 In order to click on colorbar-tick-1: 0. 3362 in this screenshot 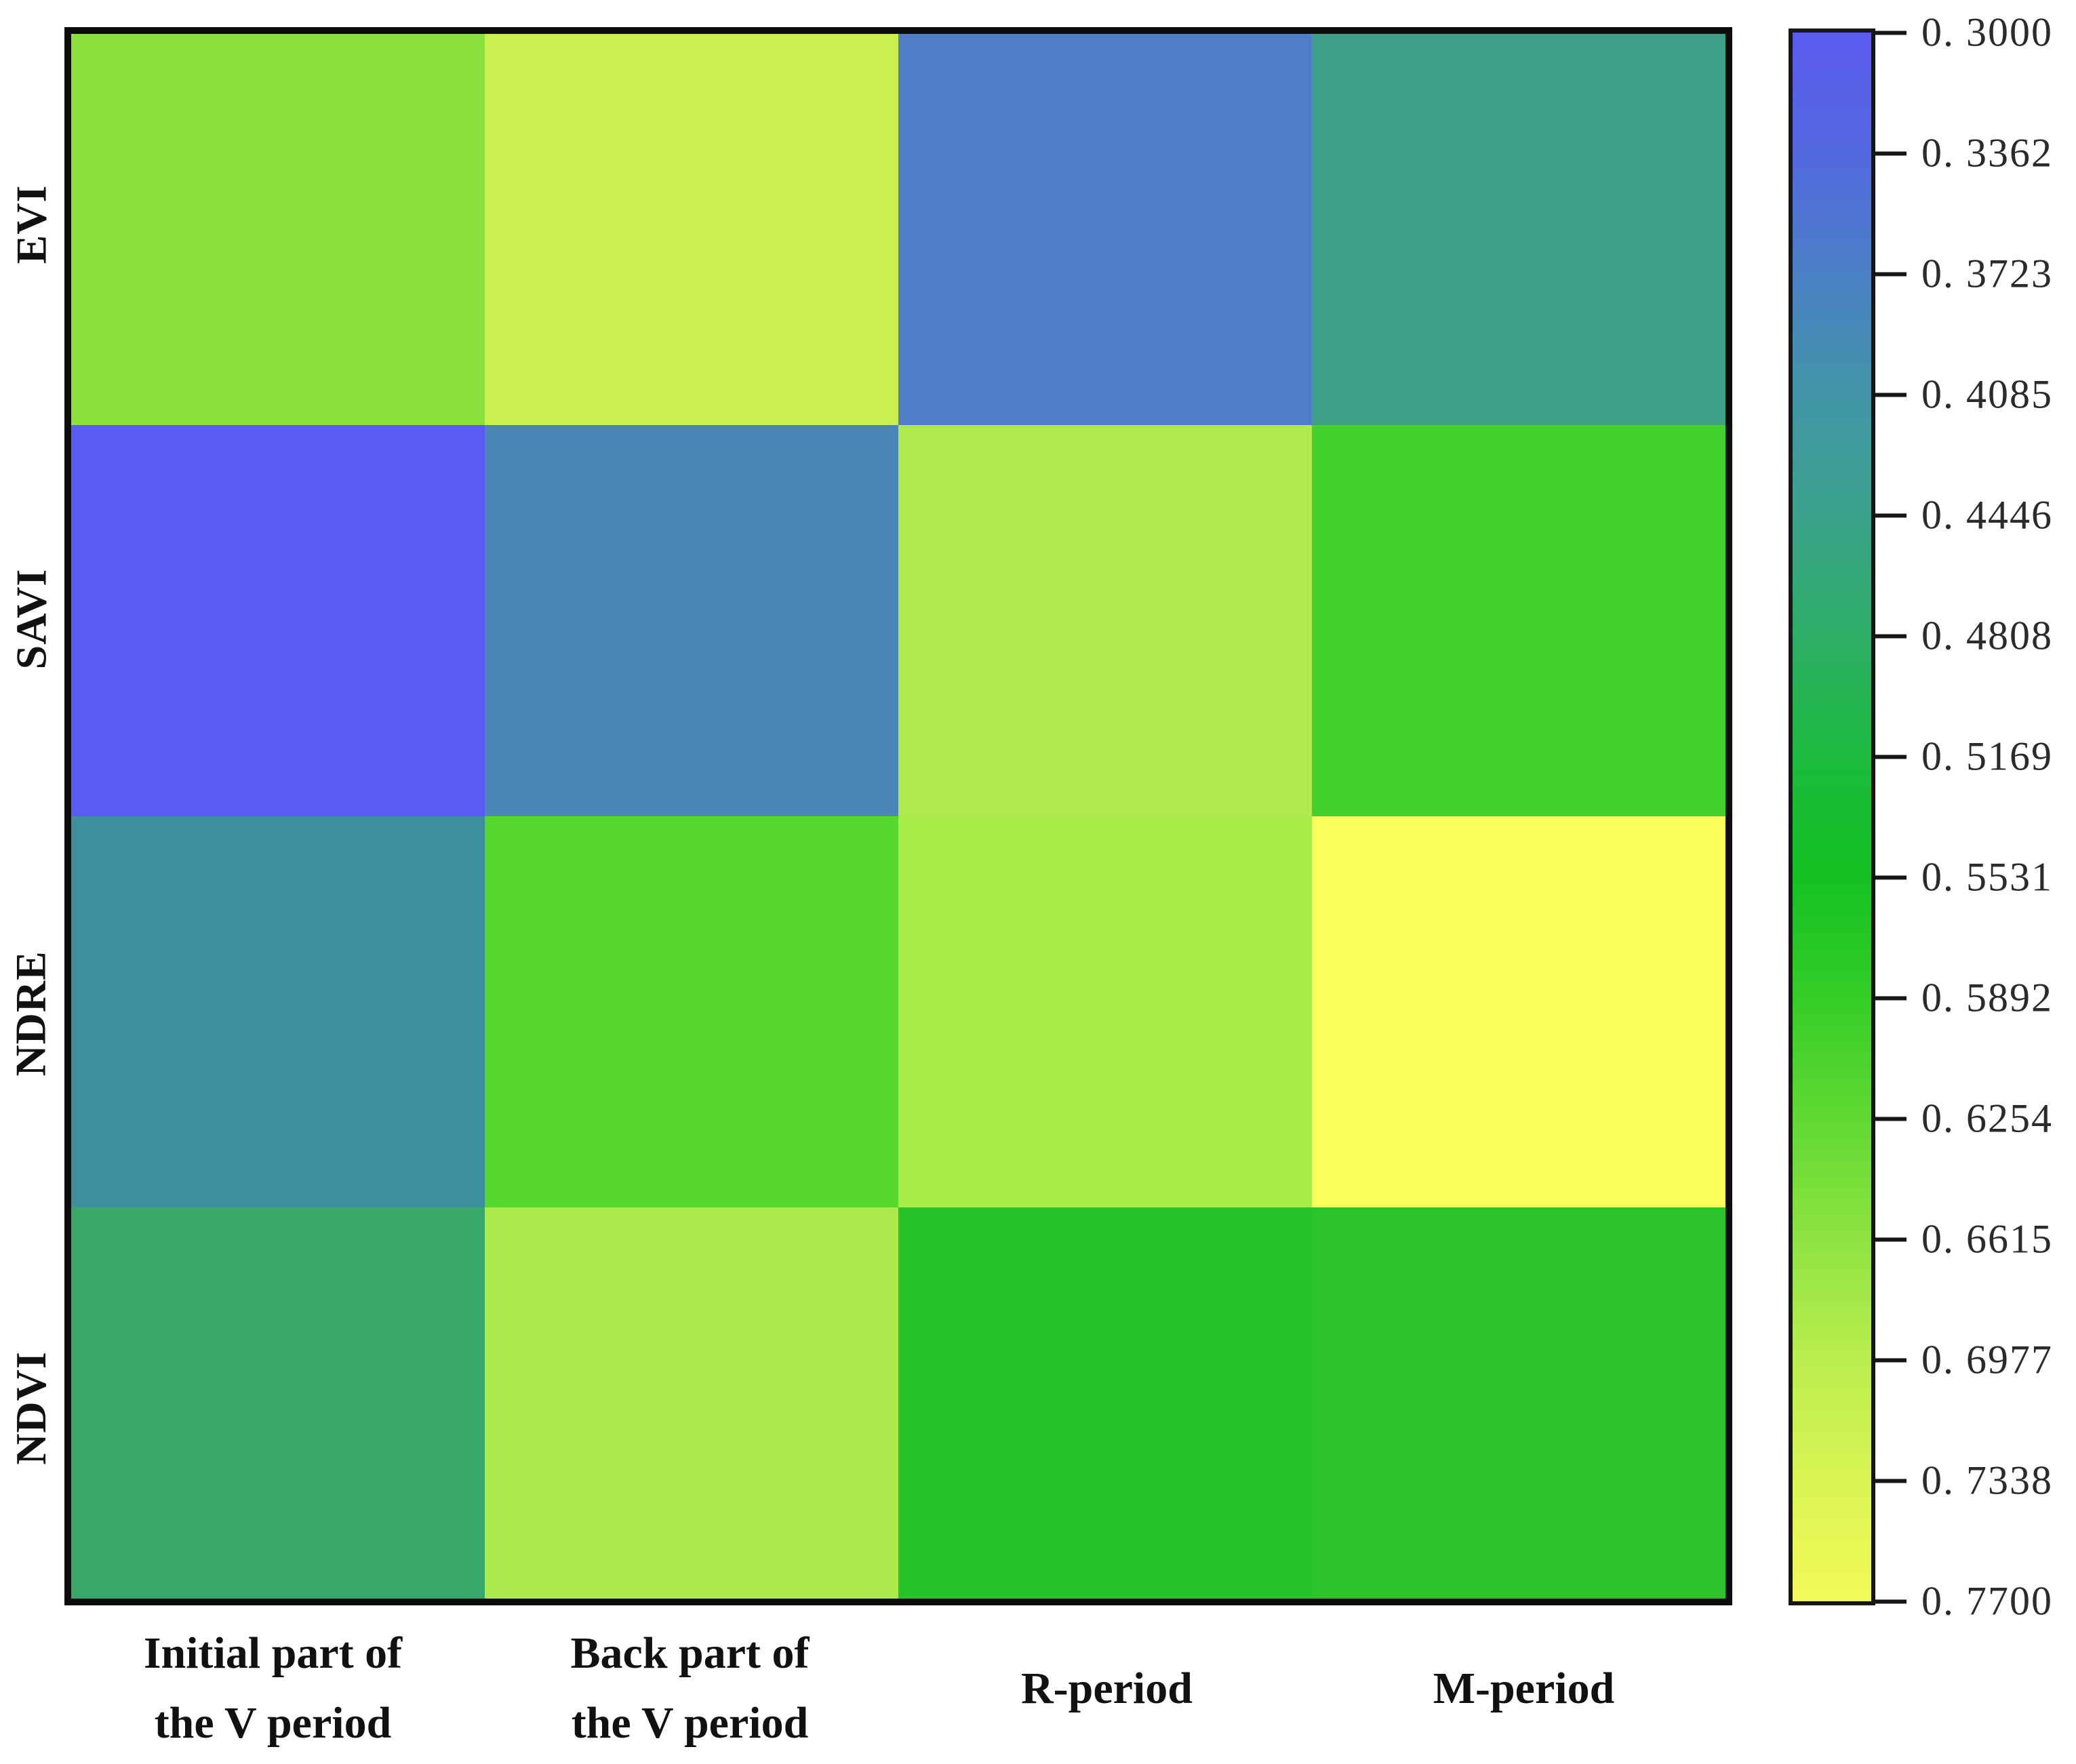, I will do `click(1964, 153)`.